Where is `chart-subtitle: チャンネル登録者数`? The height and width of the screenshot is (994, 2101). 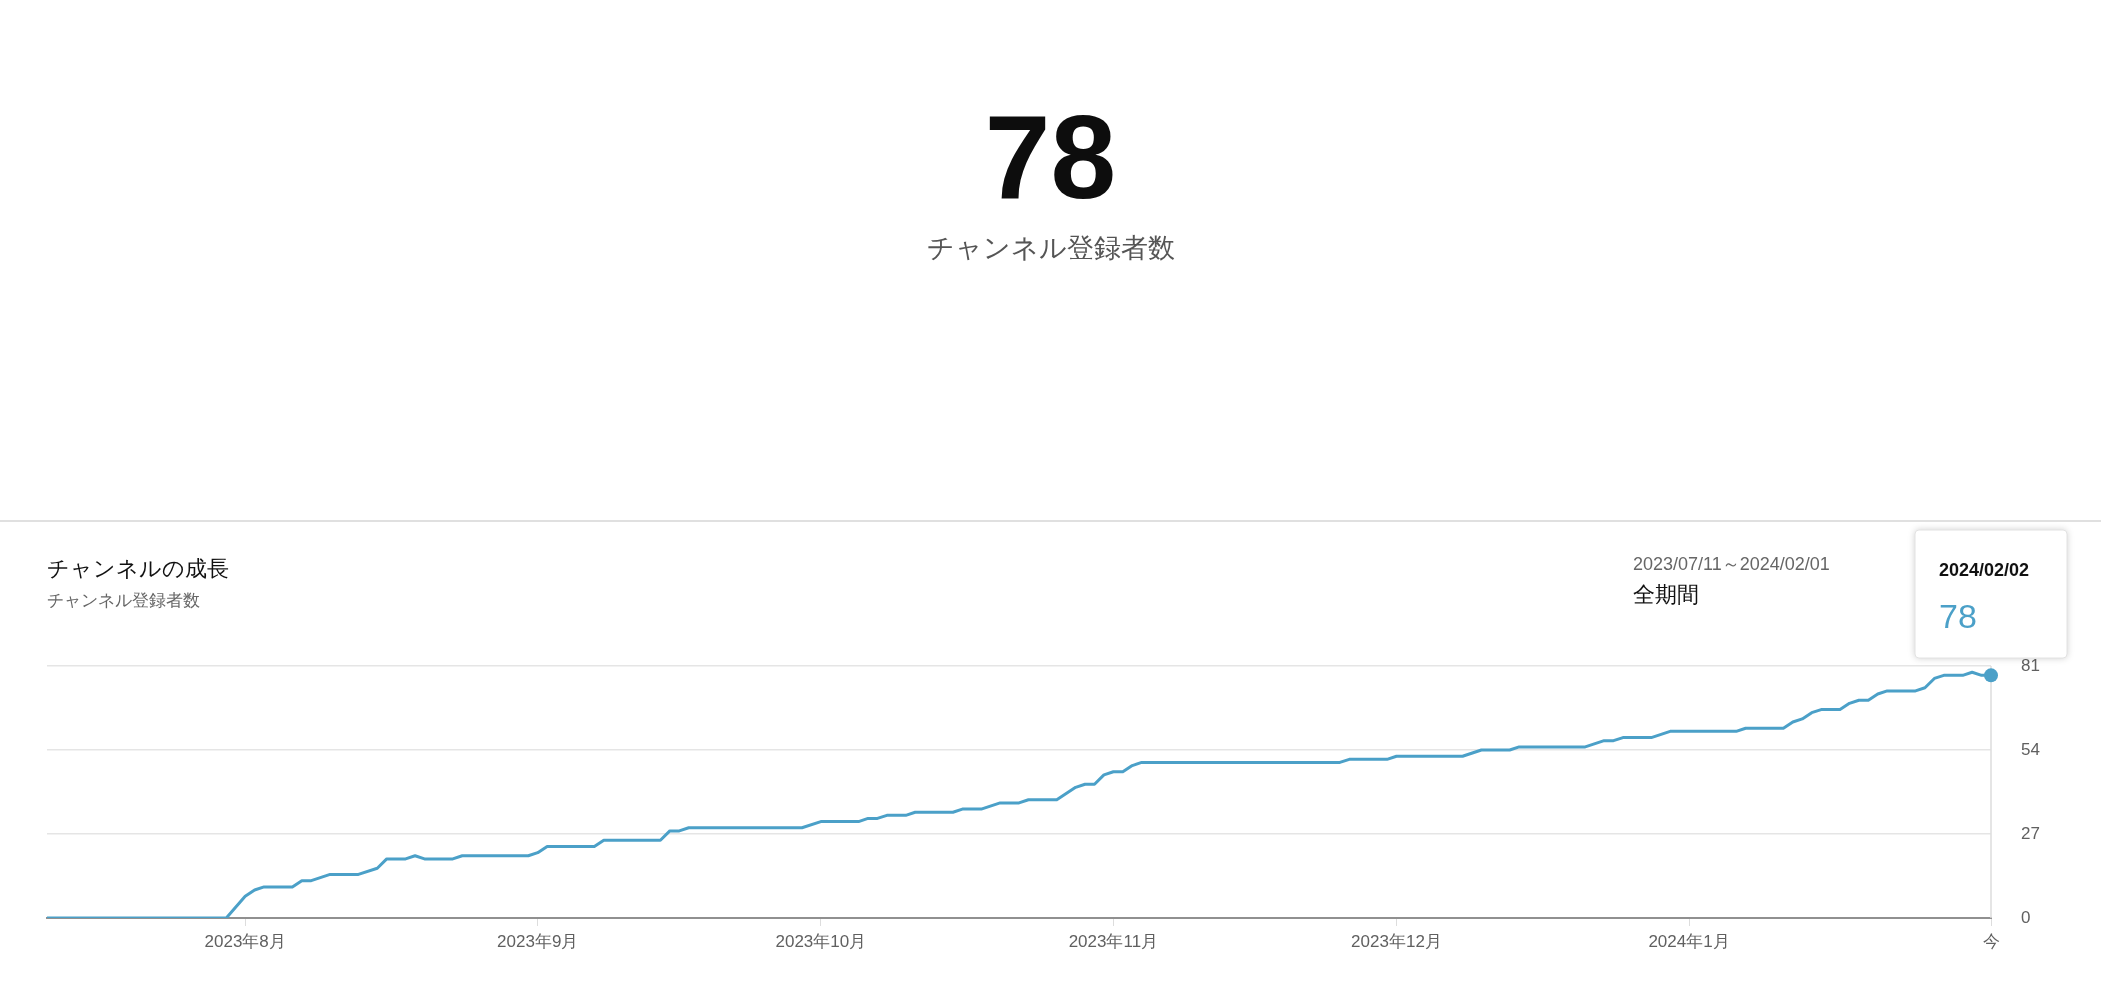
chart-subtitle: チャンネル登録者数 is located at coordinates (123, 601).